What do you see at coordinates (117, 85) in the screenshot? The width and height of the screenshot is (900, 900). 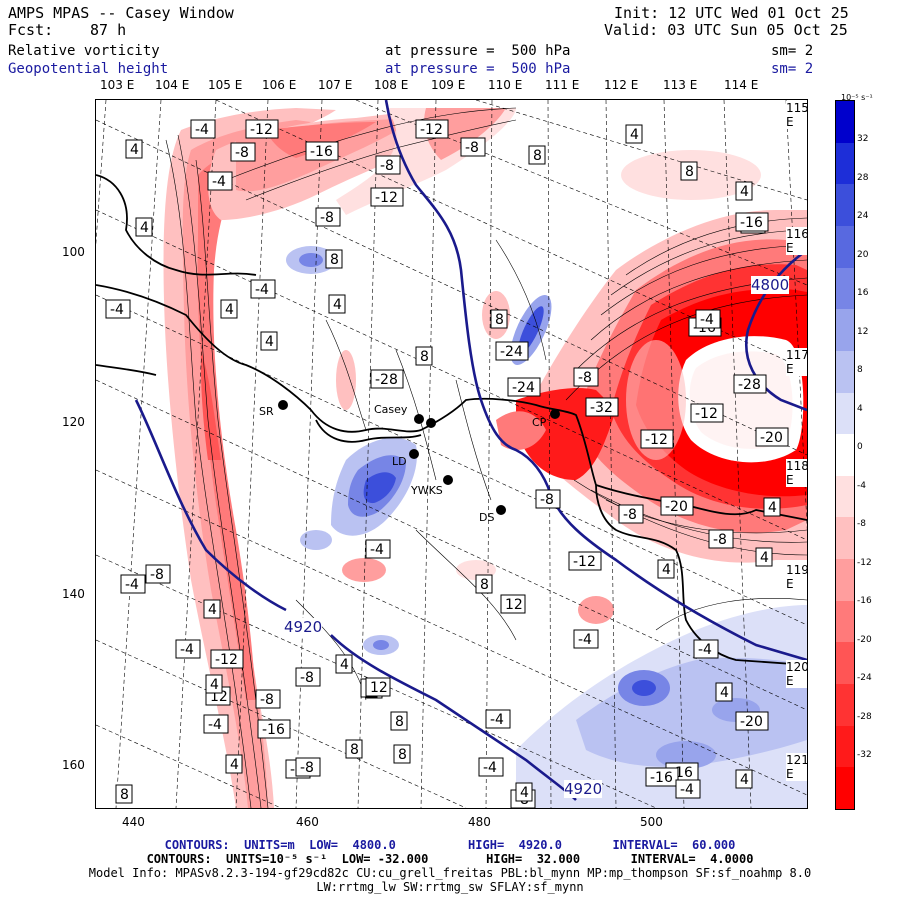 I see `lon-label: 103 E` at bounding box center [117, 85].